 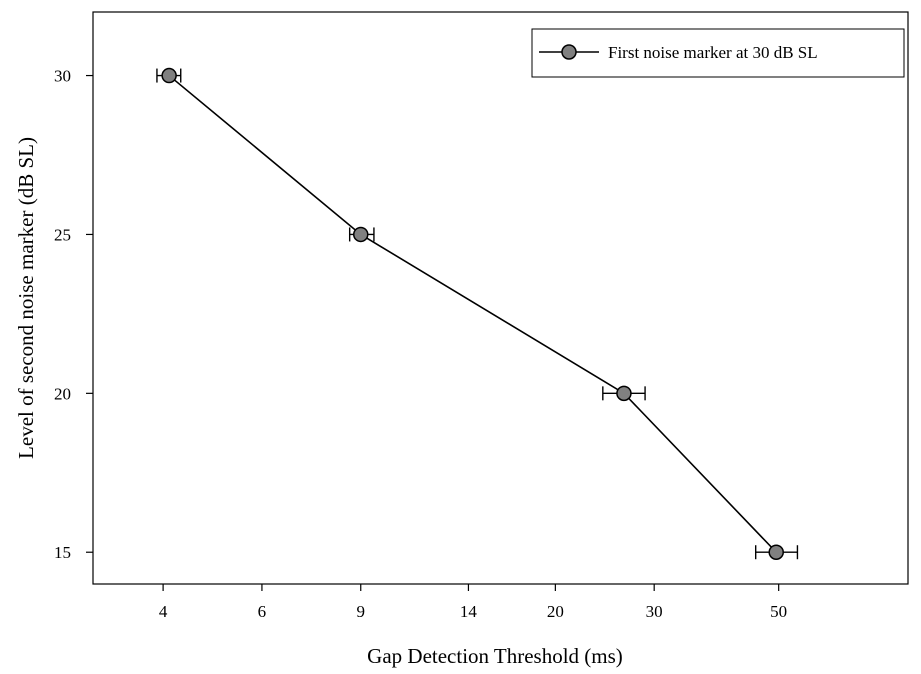 What do you see at coordinates (62, 393) in the screenshot?
I see `y-tick-label: 20` at bounding box center [62, 393].